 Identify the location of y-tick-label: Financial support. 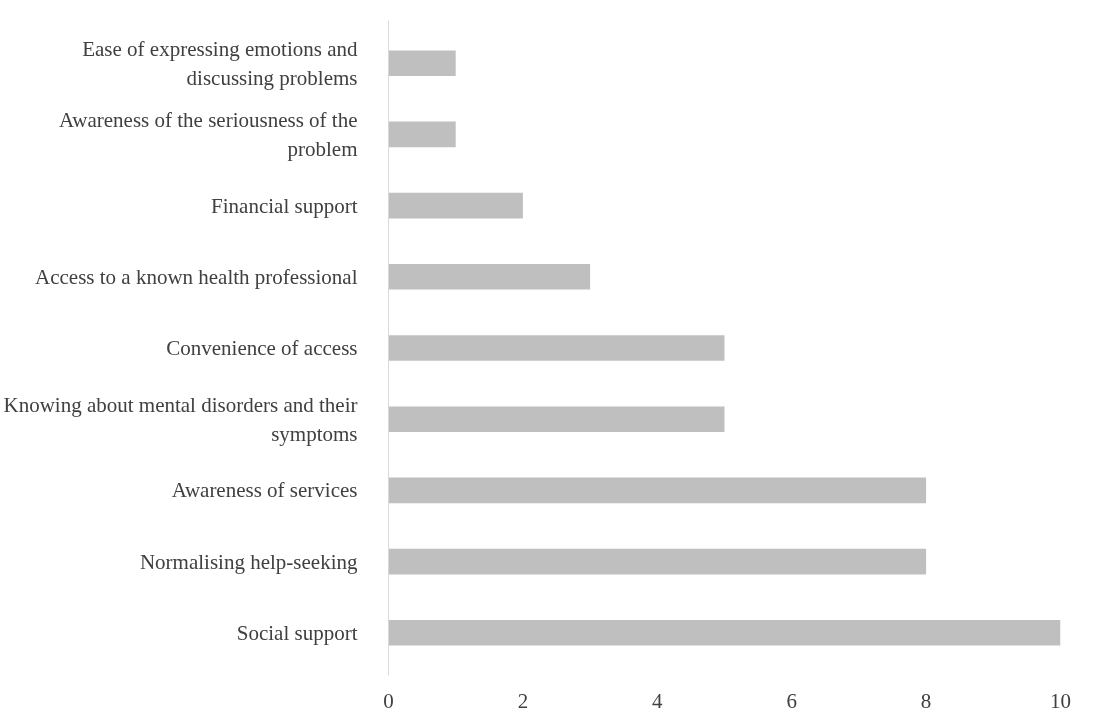
(284, 205).